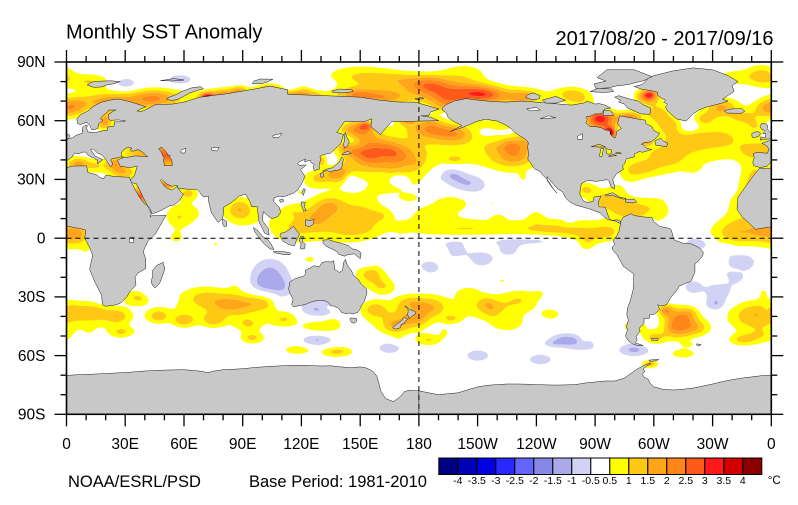  I want to click on svg-text: 3, so click(705, 481).